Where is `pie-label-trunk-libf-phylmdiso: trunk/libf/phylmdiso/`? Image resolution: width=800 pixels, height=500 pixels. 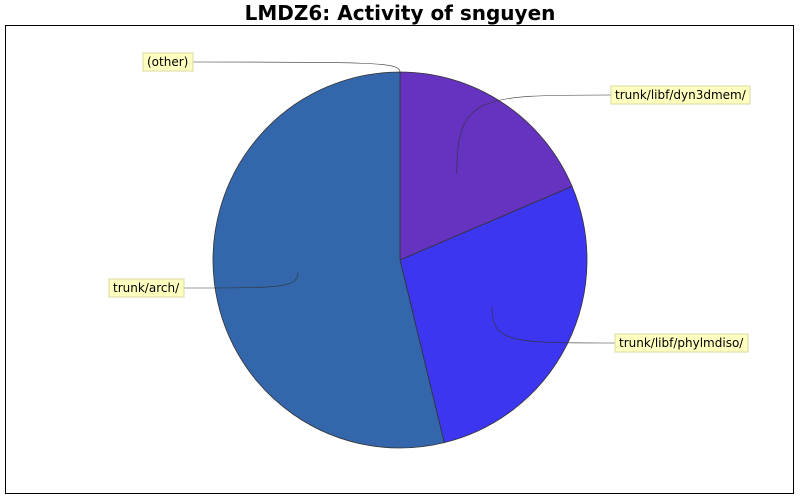 pie-label-trunk-libf-phylmdiso: trunk/libf/phylmdiso/ is located at coordinates (620, 329).